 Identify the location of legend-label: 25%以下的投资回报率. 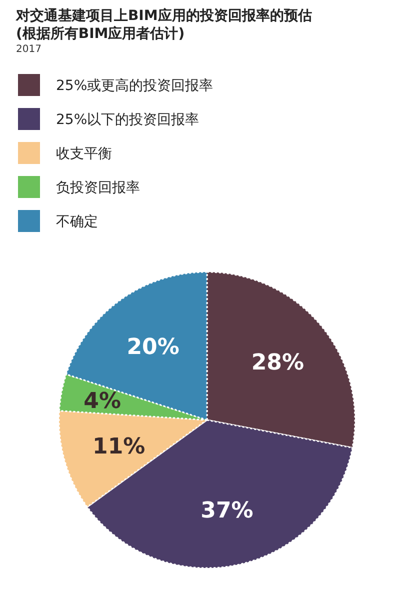
(128, 120).